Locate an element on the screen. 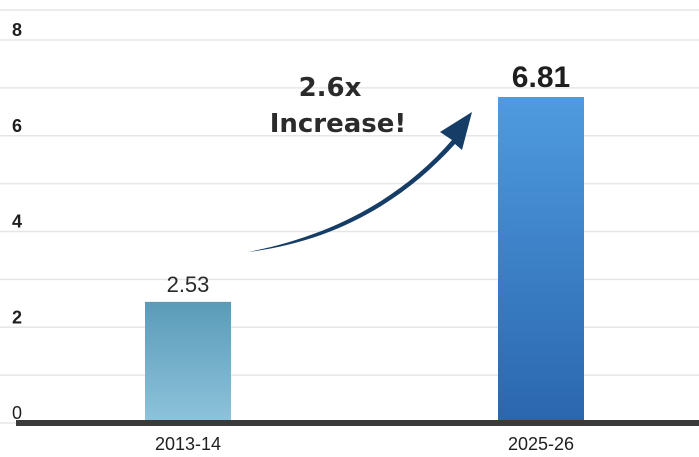 The width and height of the screenshot is (699, 457). annotation-line-2: Increase! is located at coordinates (338, 124).